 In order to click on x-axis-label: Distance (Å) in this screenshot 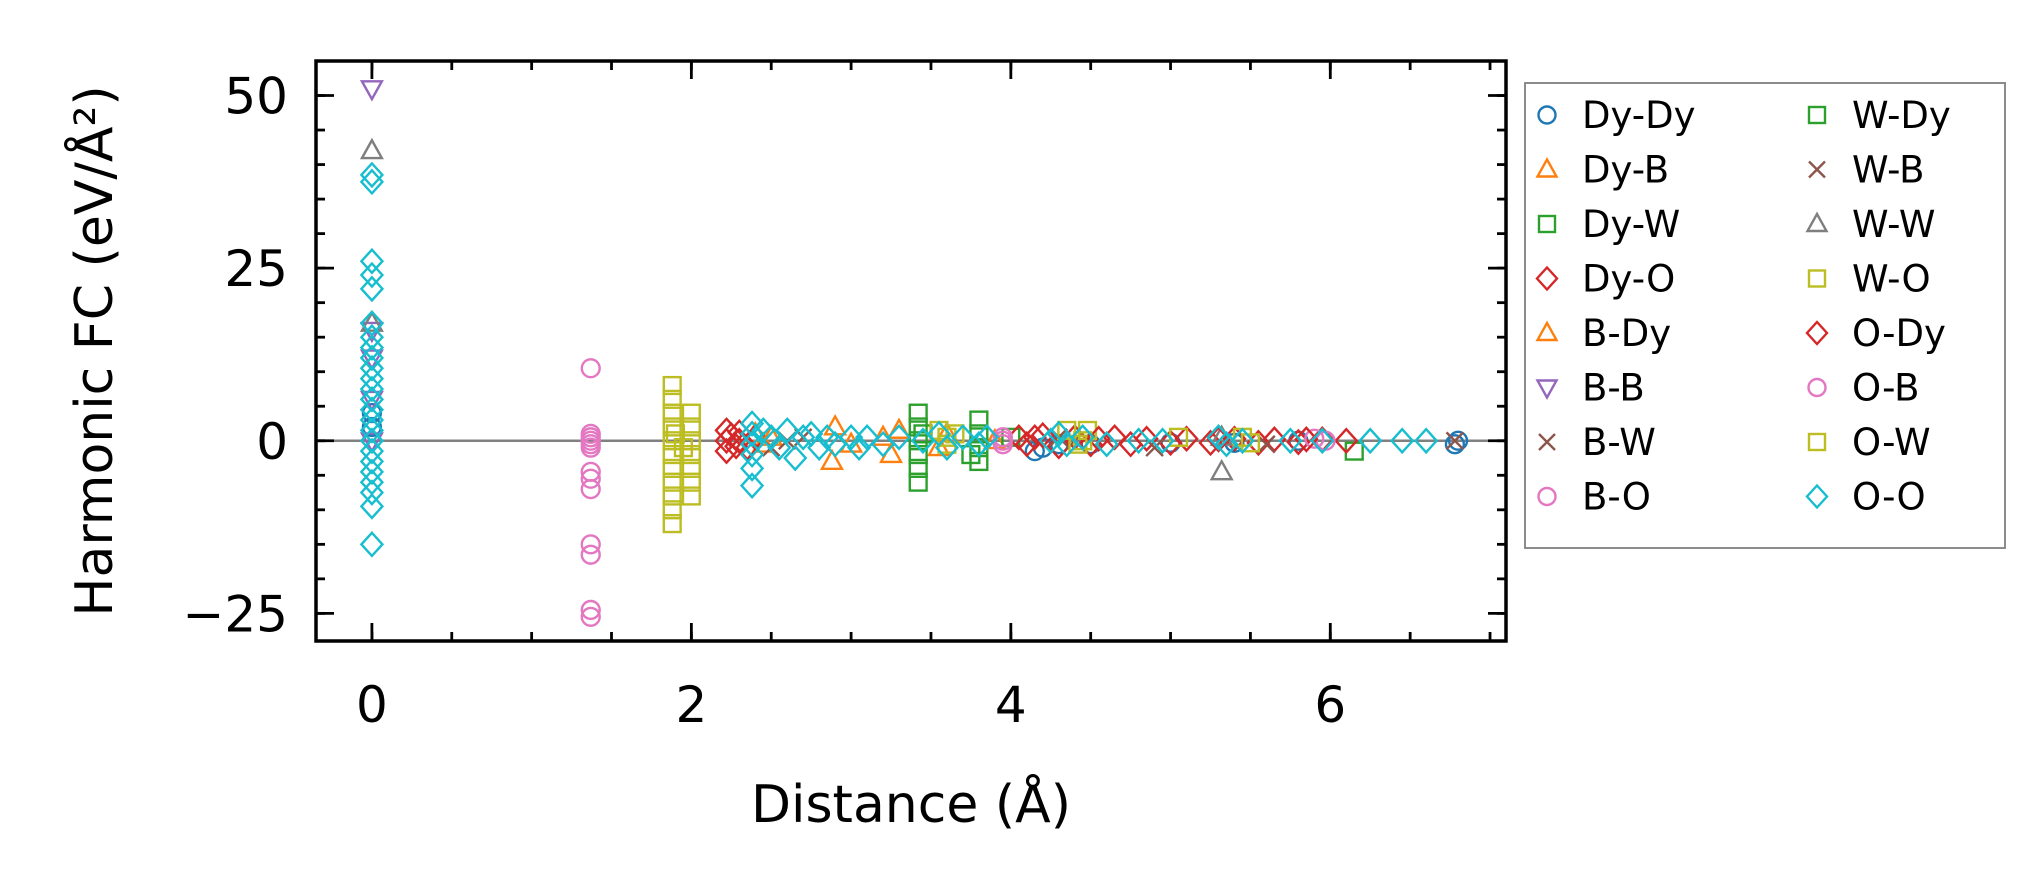, I will do `click(911, 804)`.